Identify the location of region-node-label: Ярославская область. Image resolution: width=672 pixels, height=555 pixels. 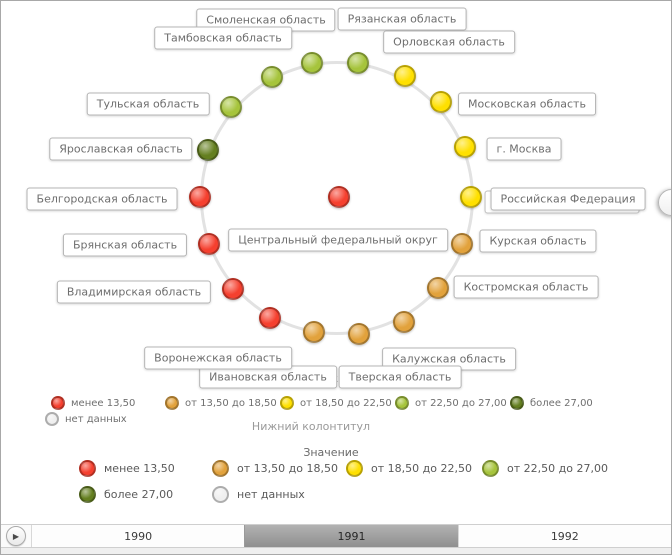
(121, 149).